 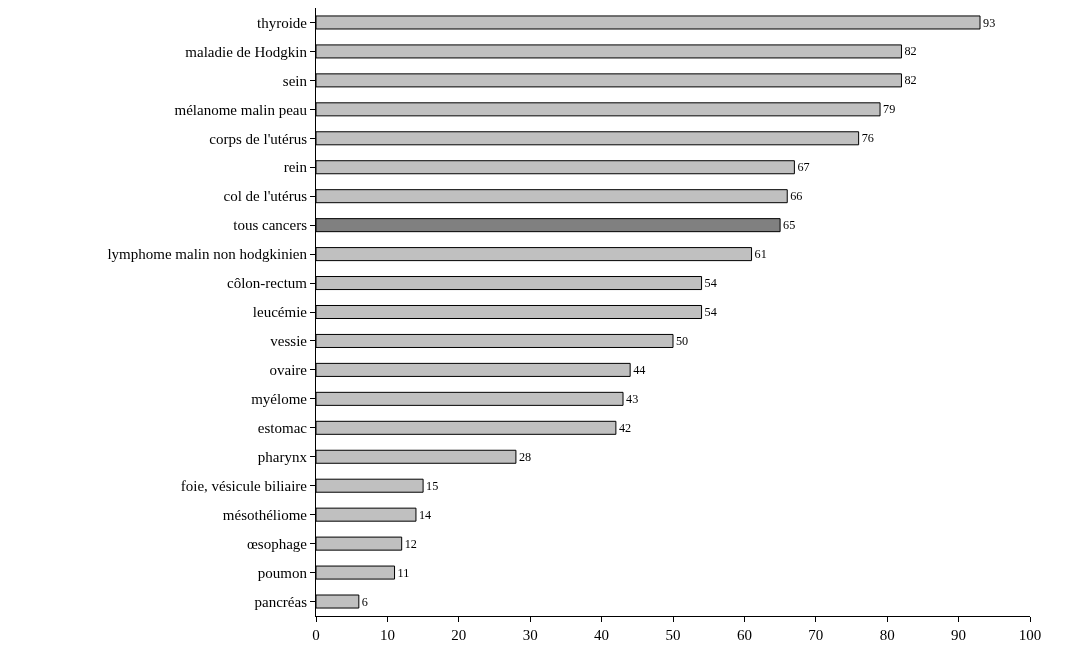 I want to click on y-tick-label: tous cancers, so click(x=270, y=225).